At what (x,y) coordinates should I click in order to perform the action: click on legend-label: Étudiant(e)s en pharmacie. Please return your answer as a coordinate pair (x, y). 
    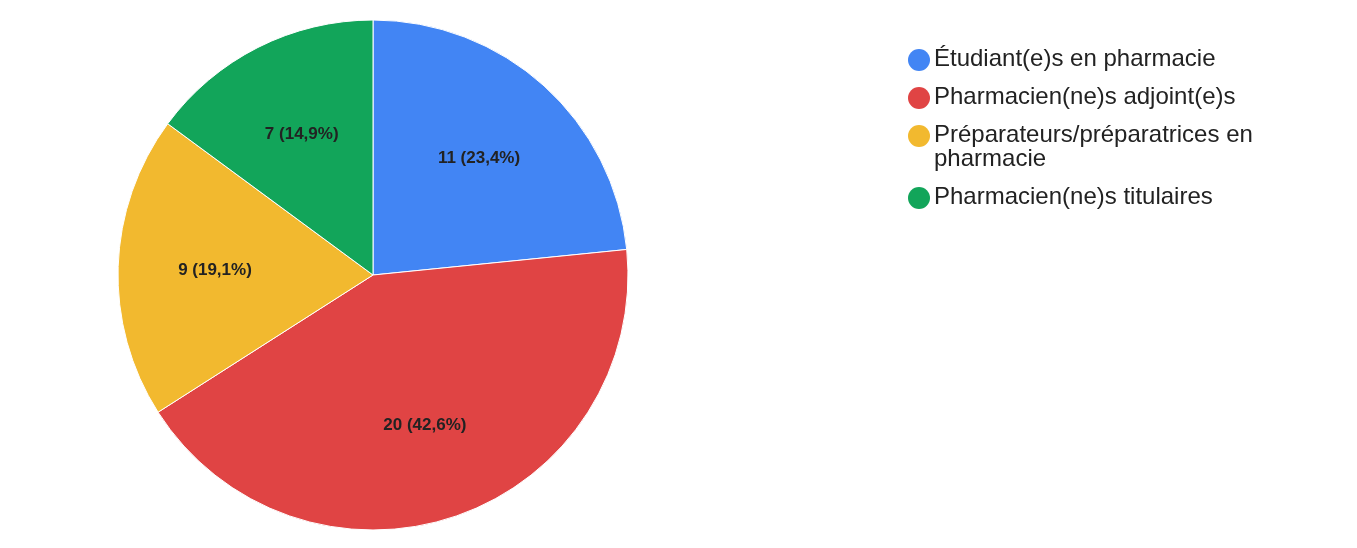
    Looking at the image, I should click on (1075, 57).